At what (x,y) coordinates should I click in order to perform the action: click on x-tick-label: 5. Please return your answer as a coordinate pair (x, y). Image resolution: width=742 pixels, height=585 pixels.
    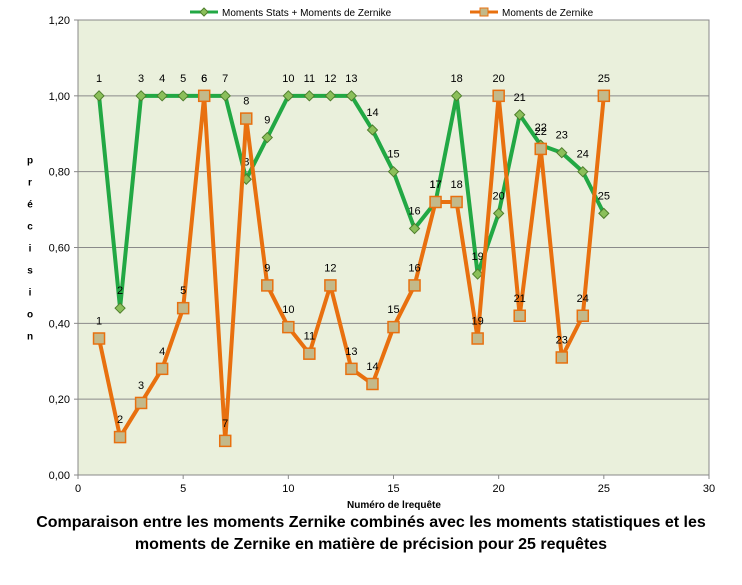
    Looking at the image, I should click on (183, 489).